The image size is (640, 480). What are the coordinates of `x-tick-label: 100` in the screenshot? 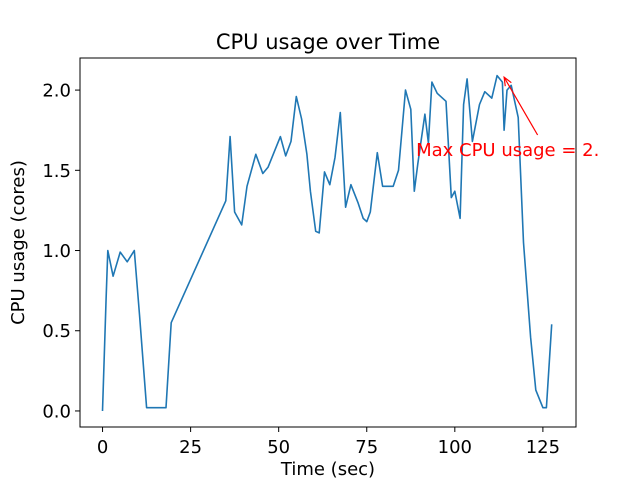 It's located at (455, 447).